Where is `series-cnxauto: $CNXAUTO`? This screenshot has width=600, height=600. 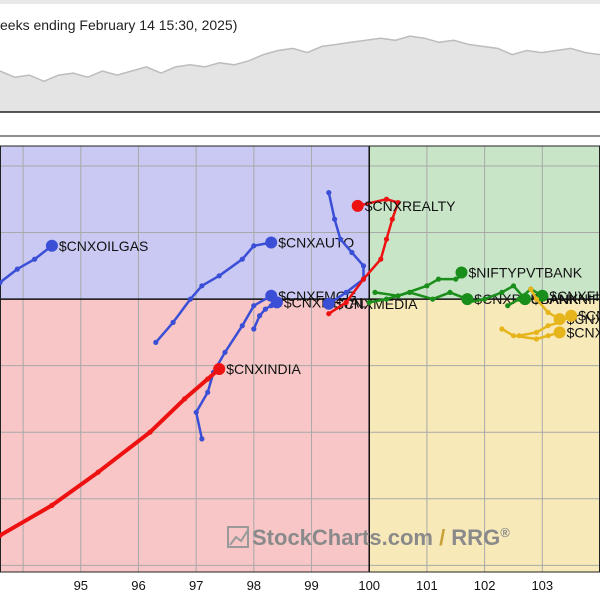 series-cnxauto: $CNXAUTO is located at coordinates (253, 290).